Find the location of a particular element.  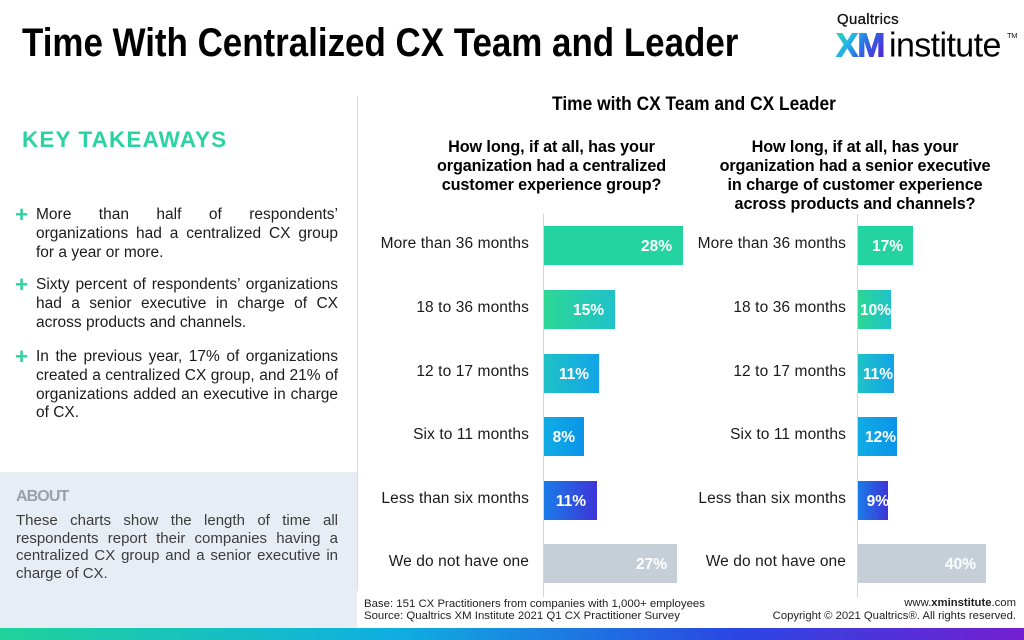

svg-text: TM is located at coordinates (1012, 35).